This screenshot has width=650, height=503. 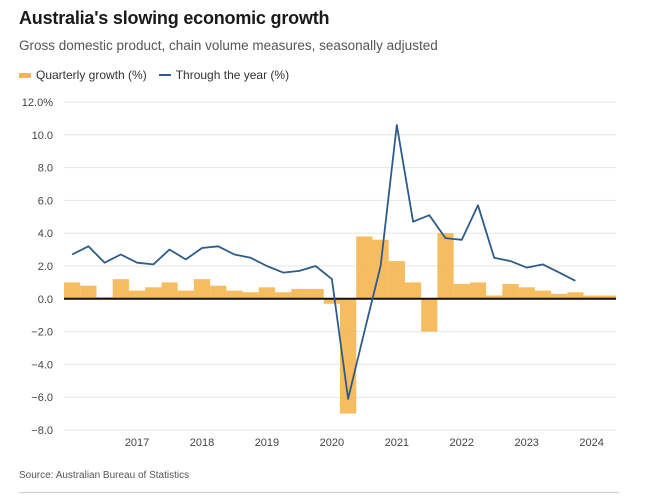 I want to click on legend-label-quarterly: Quarterly growth (%), so click(x=91, y=75).